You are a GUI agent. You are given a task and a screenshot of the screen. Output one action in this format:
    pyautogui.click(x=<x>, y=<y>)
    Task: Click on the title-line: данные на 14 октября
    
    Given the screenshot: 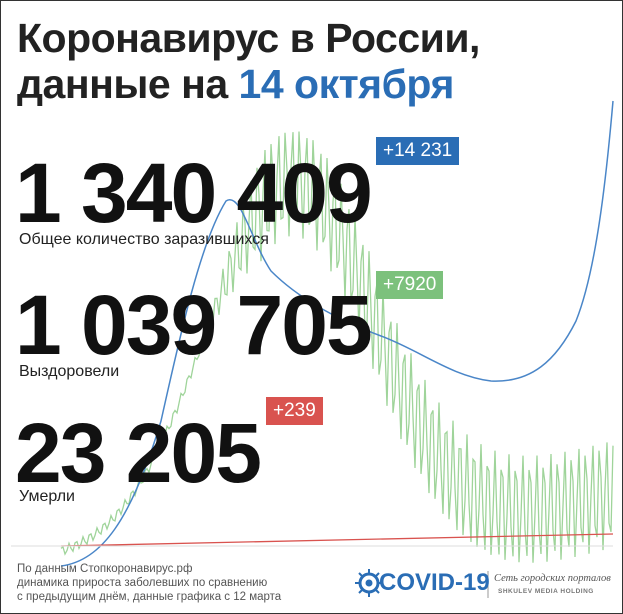 What is the action you would take?
    pyautogui.click(x=235, y=84)
    